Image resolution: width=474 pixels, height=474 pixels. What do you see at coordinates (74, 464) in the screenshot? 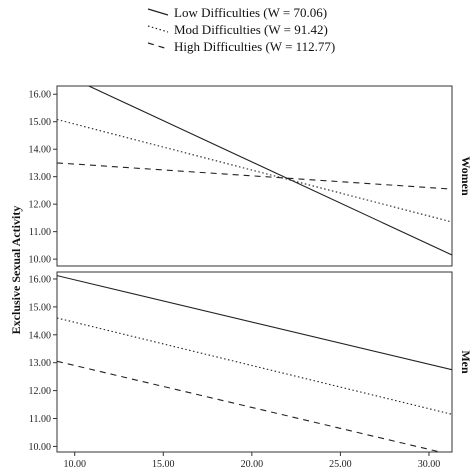
I see `x-tick-label: 10.00` at bounding box center [74, 464].